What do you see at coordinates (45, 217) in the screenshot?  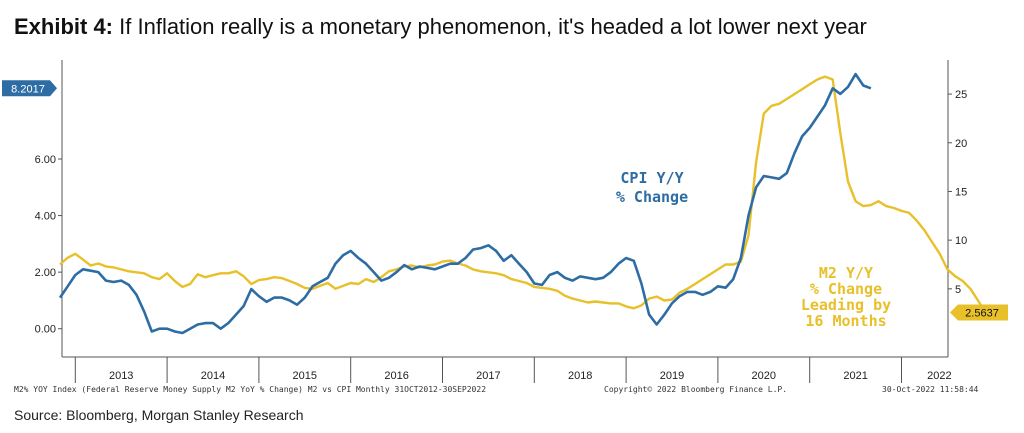 I see `left-tick-label: 4.00` at bounding box center [45, 217].